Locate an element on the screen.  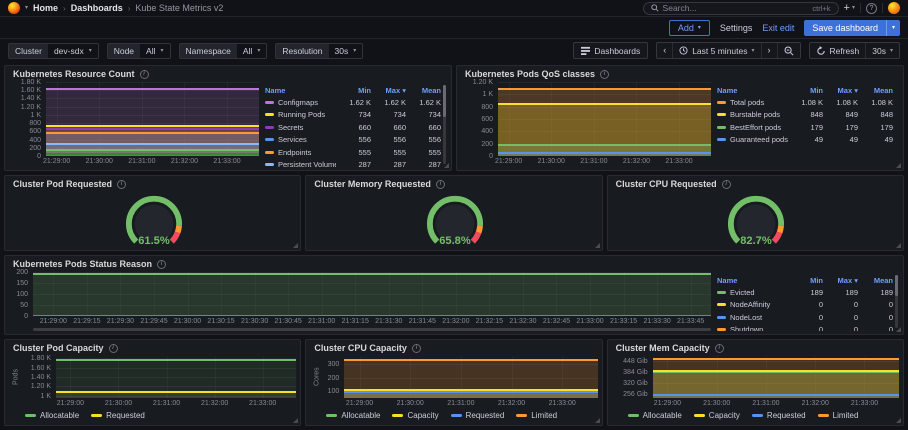
panel-header: Cluster Pod Requested i is located at coordinates (152, 184).